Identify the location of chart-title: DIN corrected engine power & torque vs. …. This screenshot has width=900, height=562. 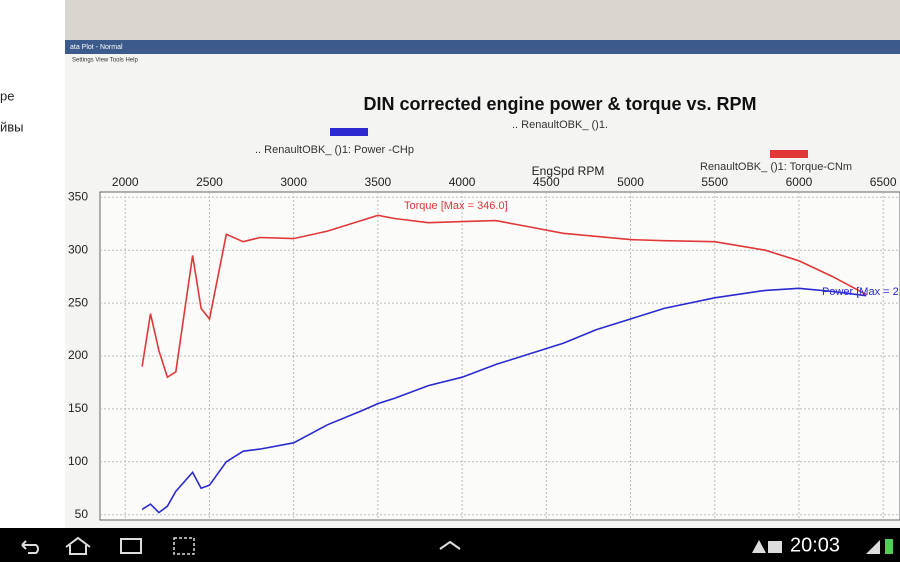
(559, 104).